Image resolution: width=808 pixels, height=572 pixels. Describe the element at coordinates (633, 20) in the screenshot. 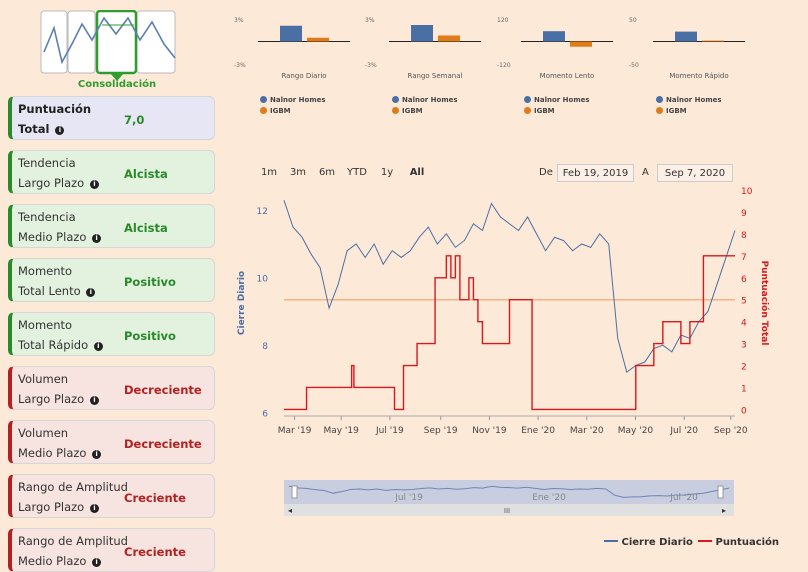

I see `tick-label: 50` at that location.